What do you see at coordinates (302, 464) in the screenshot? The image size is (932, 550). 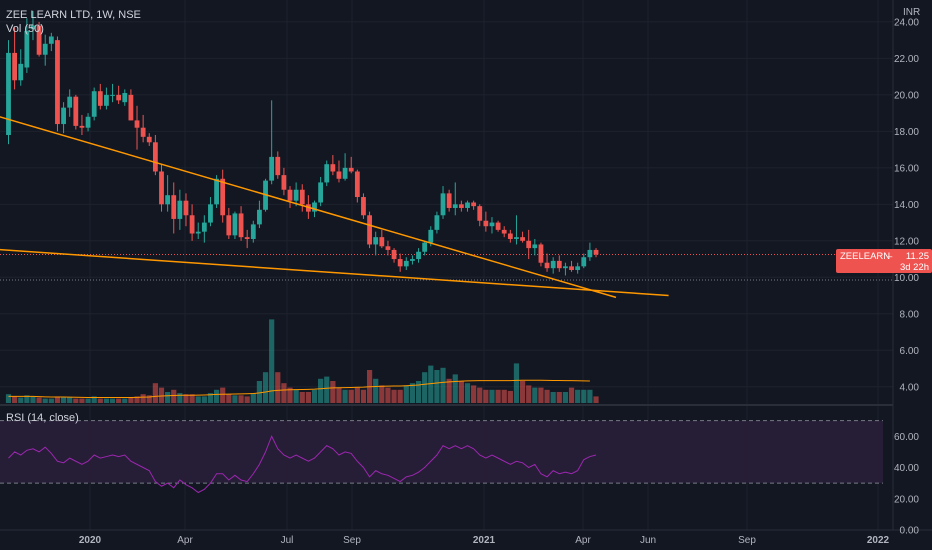 I see `rsi-line` at bounding box center [302, 464].